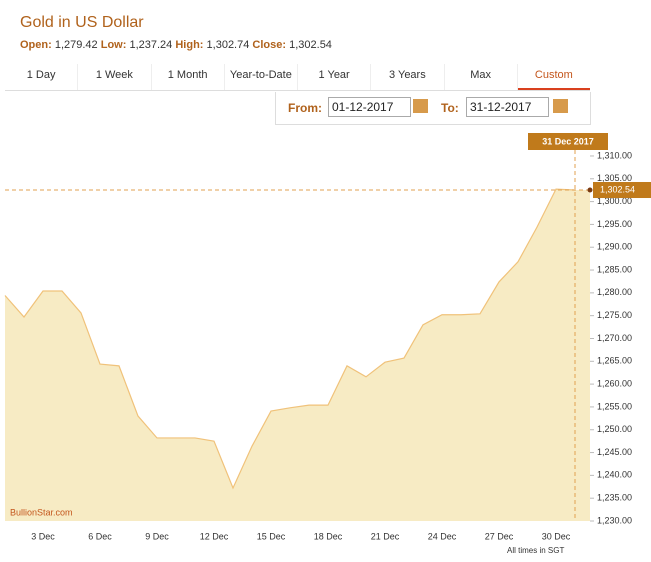 The image size is (651, 562). I want to click on stat-value: 1,302.54, so click(310, 45).